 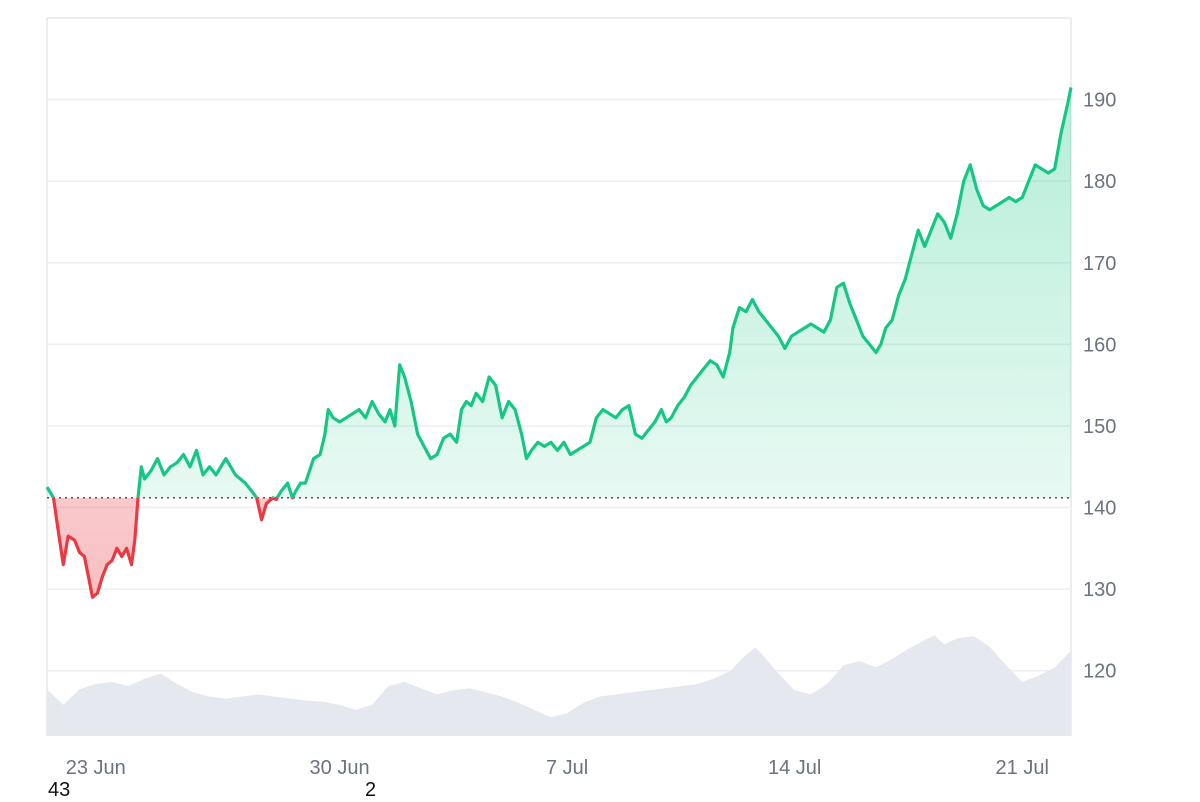 What do you see at coordinates (1099, 386) in the screenshot?
I see `y-axis-tick-labels: 120 130 140 150 160 170 180 190` at bounding box center [1099, 386].